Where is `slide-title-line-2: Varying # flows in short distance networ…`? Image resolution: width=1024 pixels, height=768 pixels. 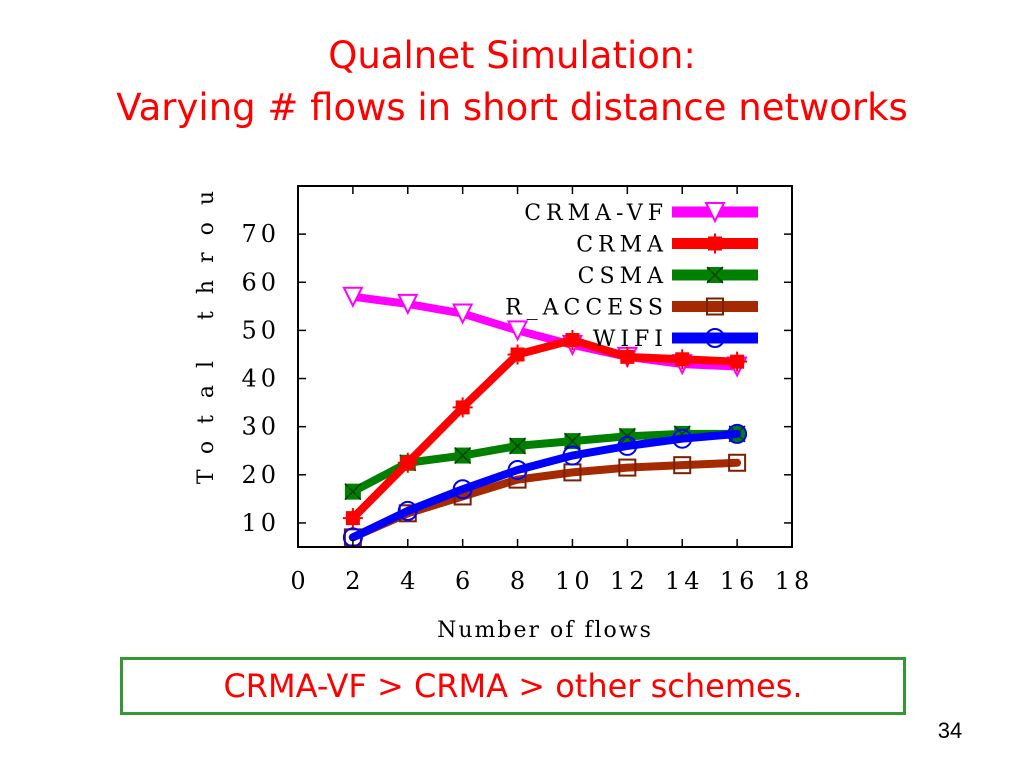 slide-title-line-2: Varying # flows in short distance networ… is located at coordinates (512, 107).